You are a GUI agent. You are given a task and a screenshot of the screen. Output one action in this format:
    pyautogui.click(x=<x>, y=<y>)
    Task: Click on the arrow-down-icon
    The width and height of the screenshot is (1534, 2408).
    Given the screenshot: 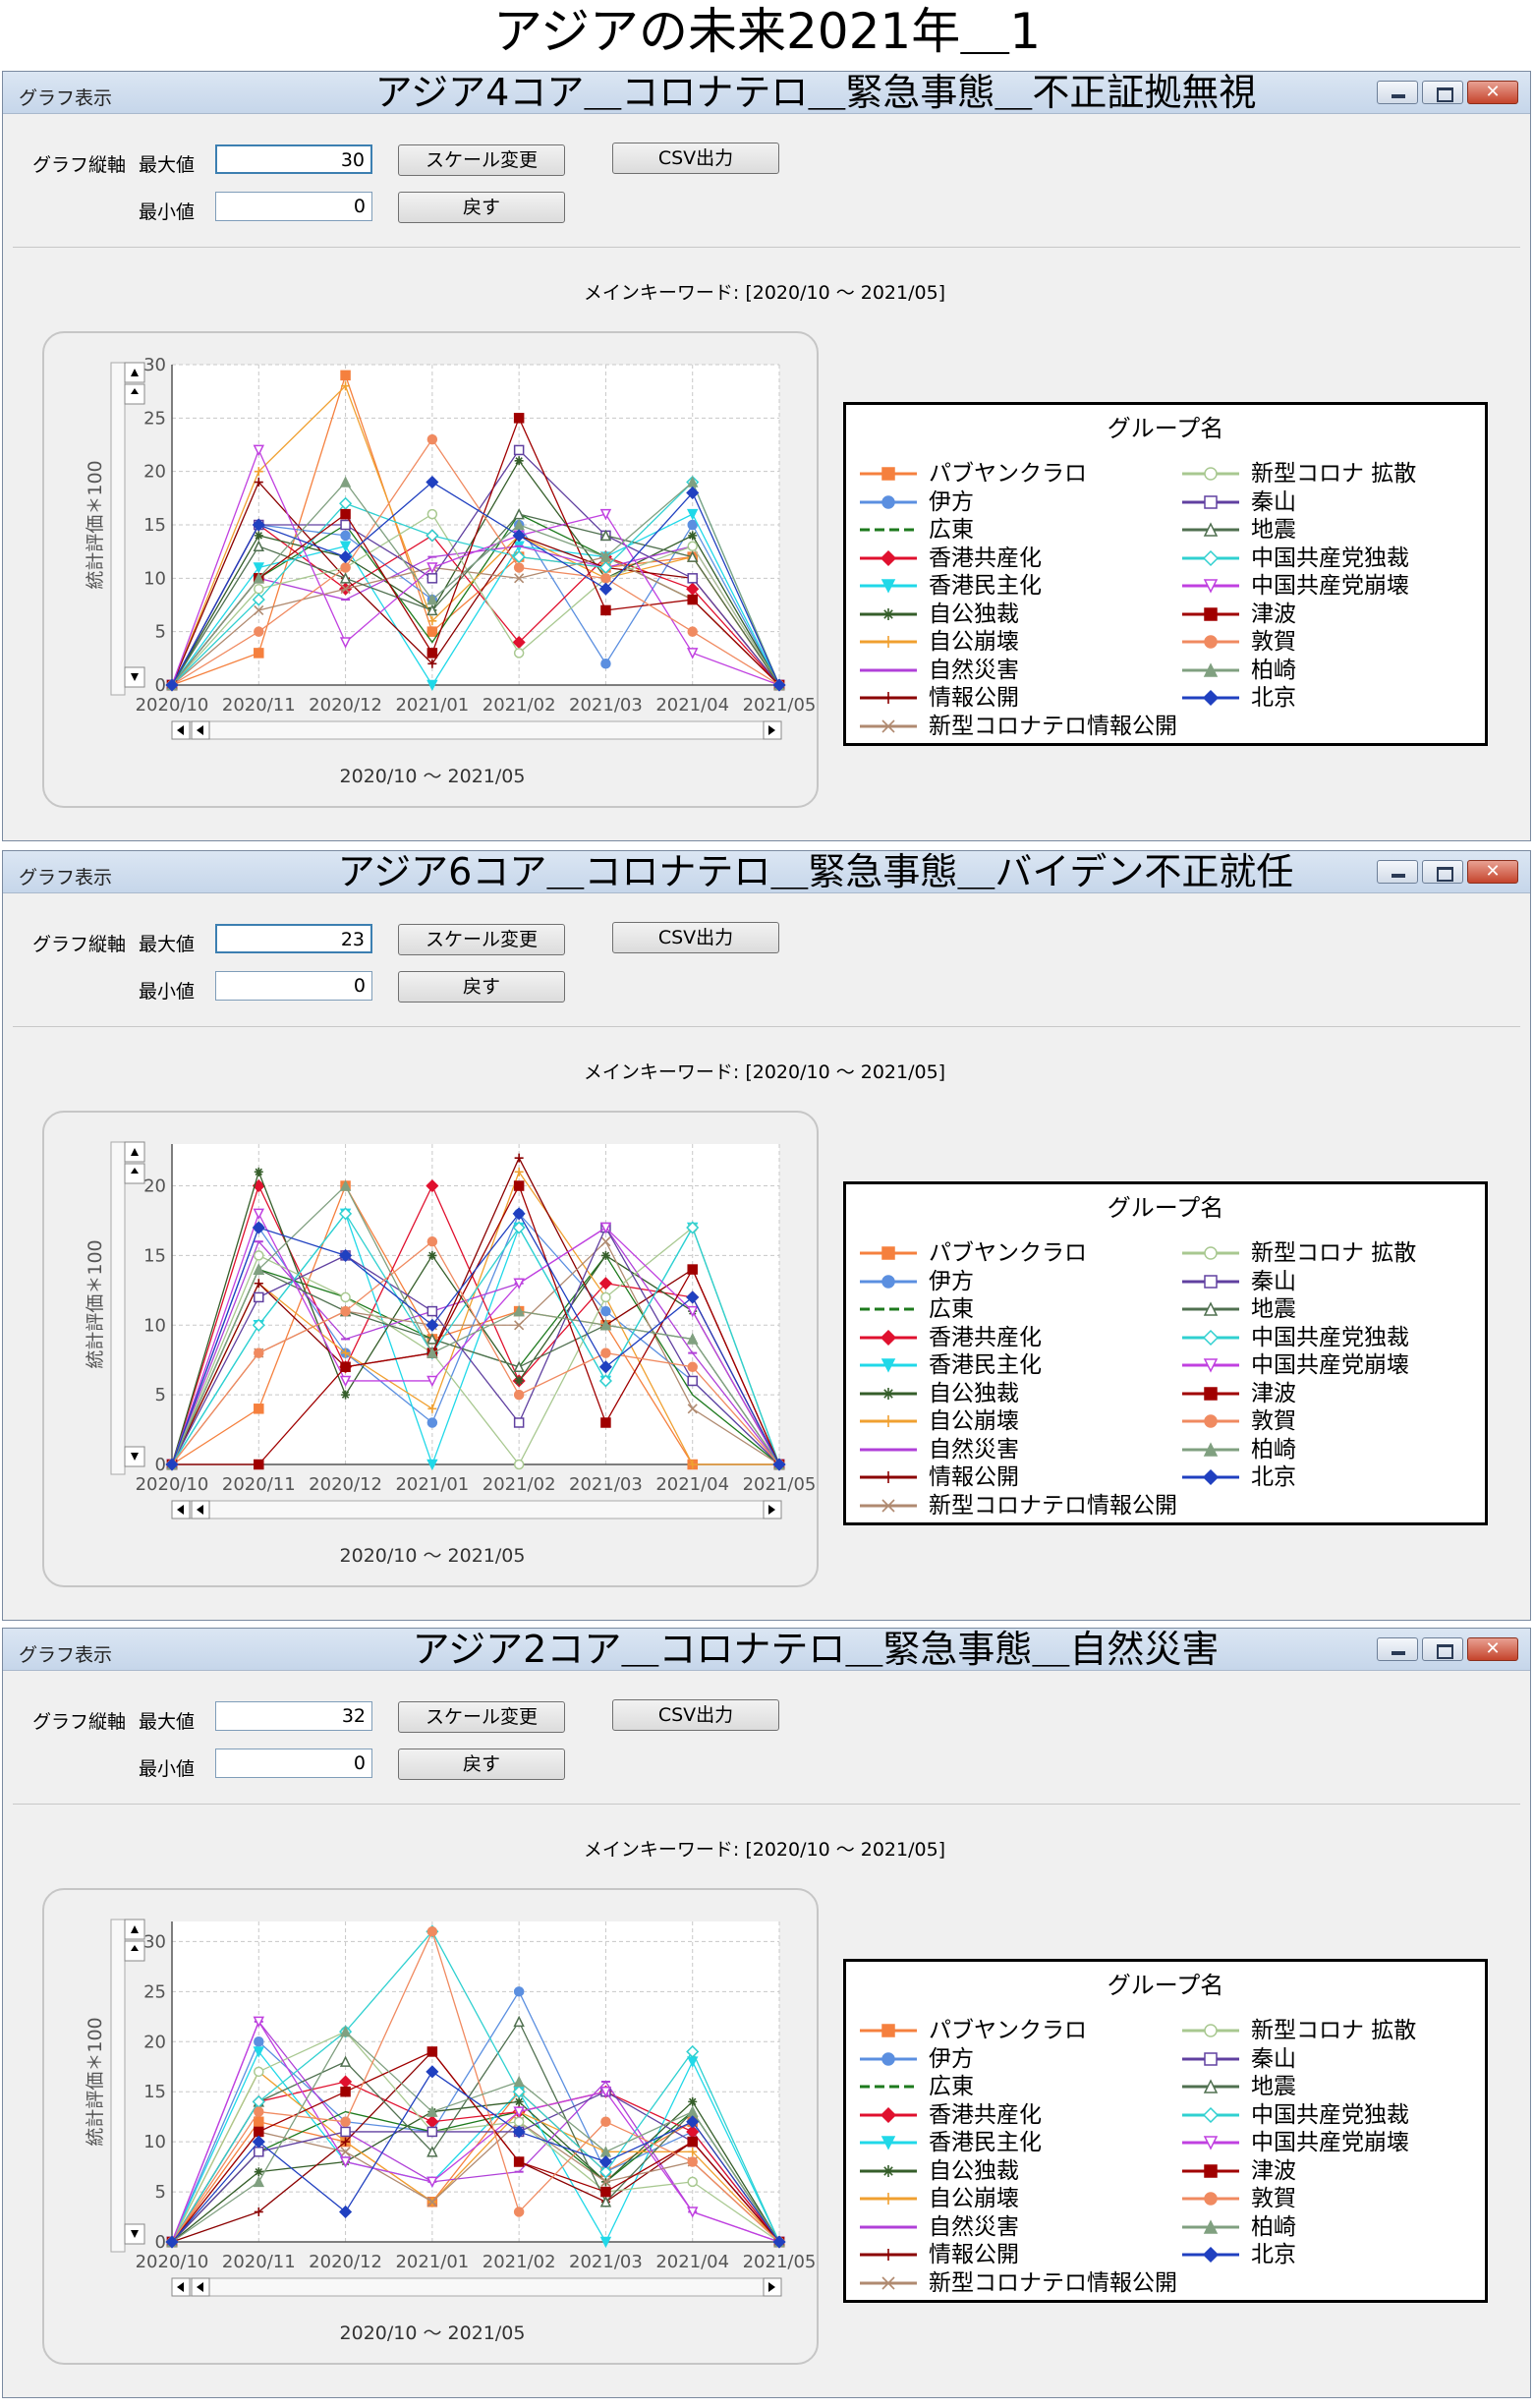 What is the action you would take?
    pyautogui.click(x=135, y=677)
    